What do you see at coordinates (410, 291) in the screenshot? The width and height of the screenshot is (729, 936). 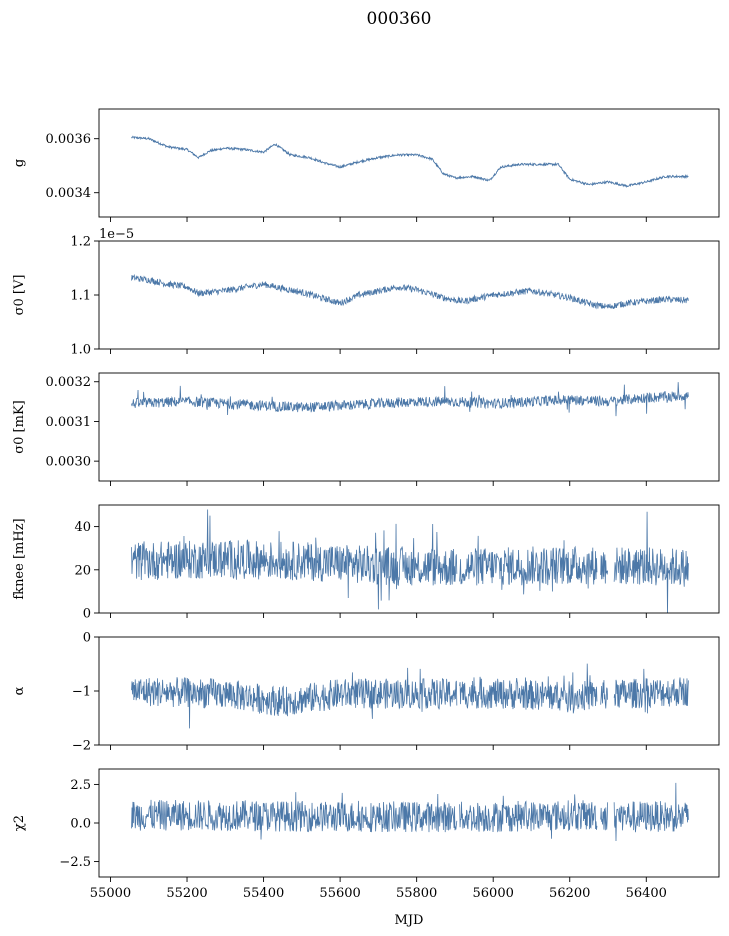 I see `series-line-sigma0_v` at bounding box center [410, 291].